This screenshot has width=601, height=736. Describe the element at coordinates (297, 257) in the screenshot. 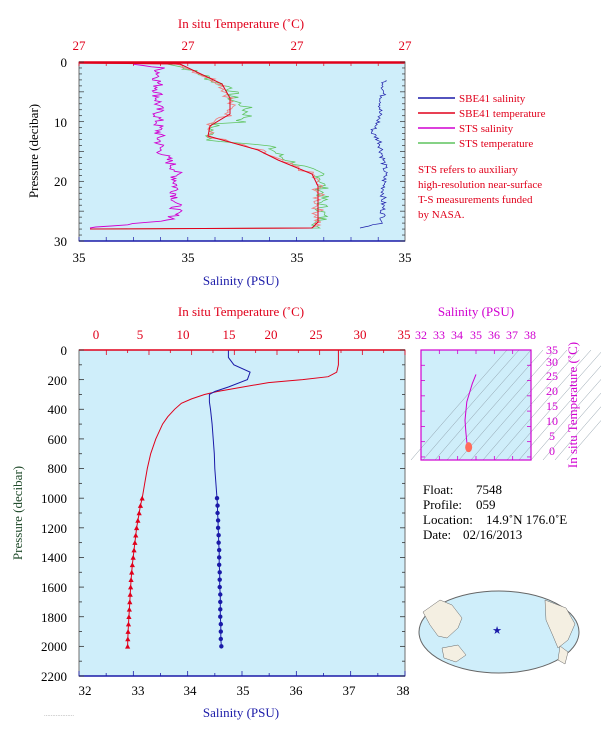

I see `near-surface-sal-tick-2: 35` at that location.